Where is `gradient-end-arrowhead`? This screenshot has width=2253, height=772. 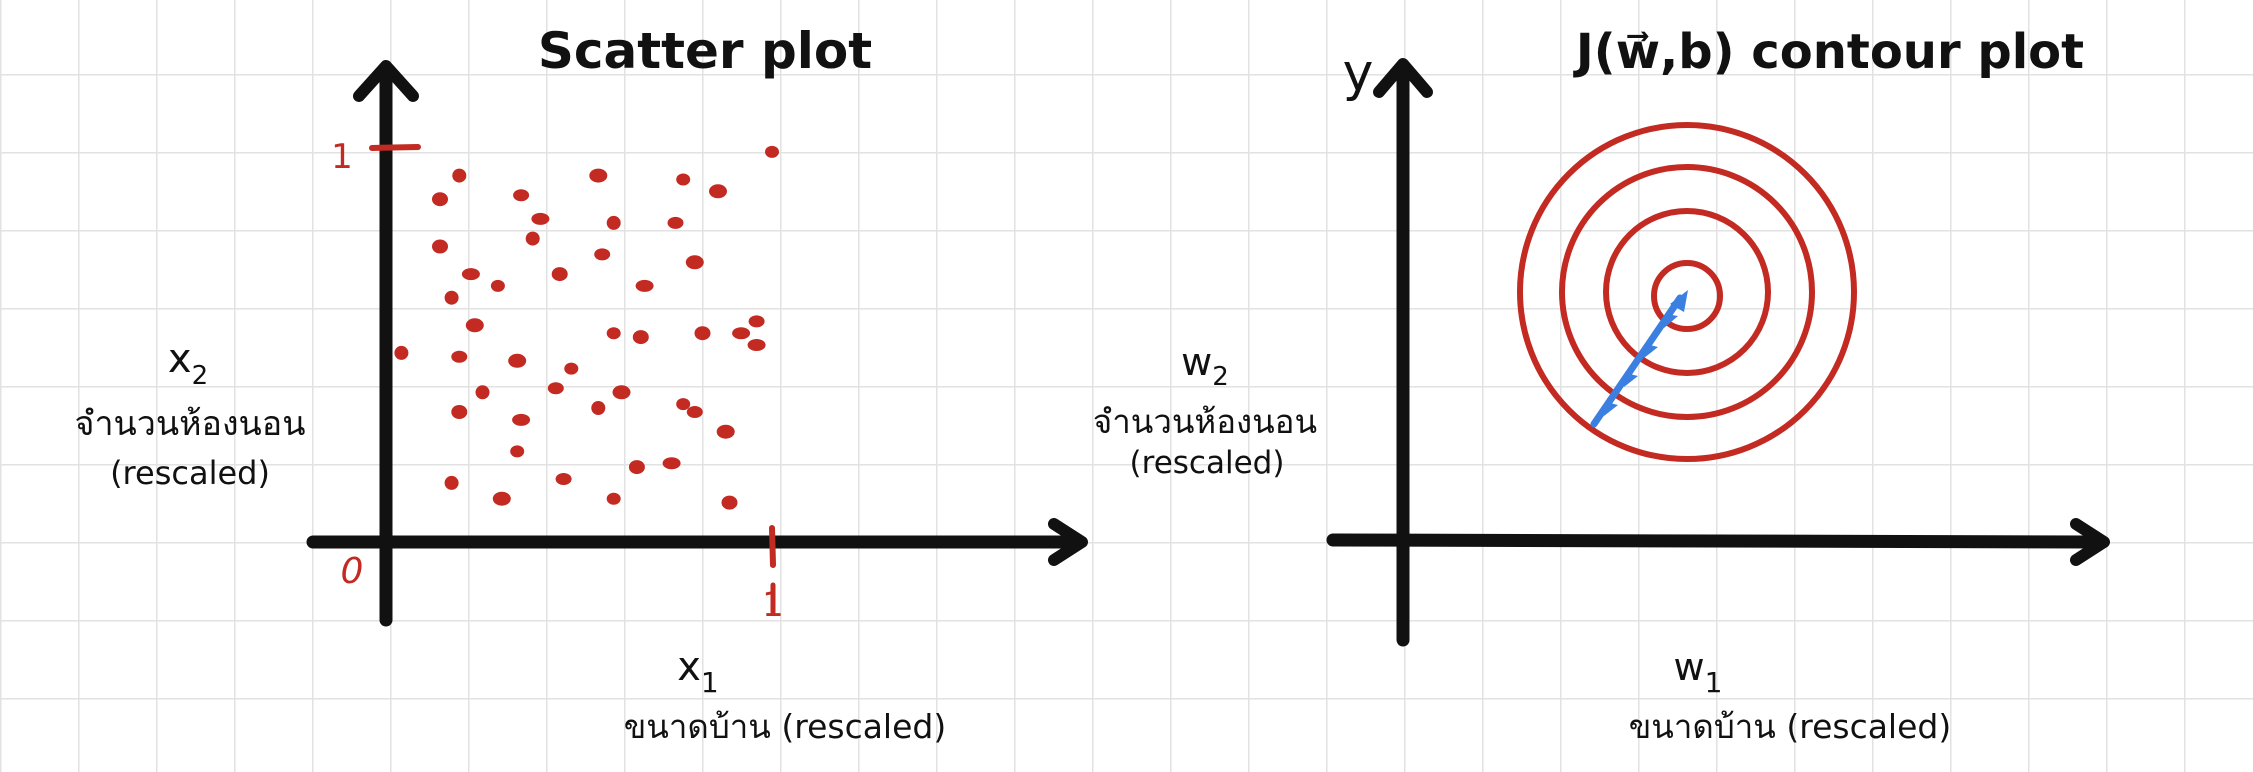 gradient-end-arrowhead is located at coordinates (1679, 301).